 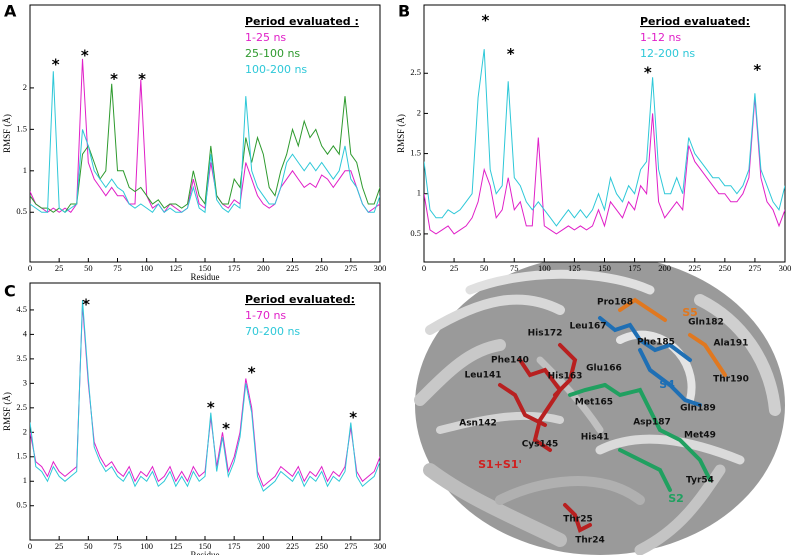 I want to click on legend-entry: 12-200 ns, so click(x=667, y=53).